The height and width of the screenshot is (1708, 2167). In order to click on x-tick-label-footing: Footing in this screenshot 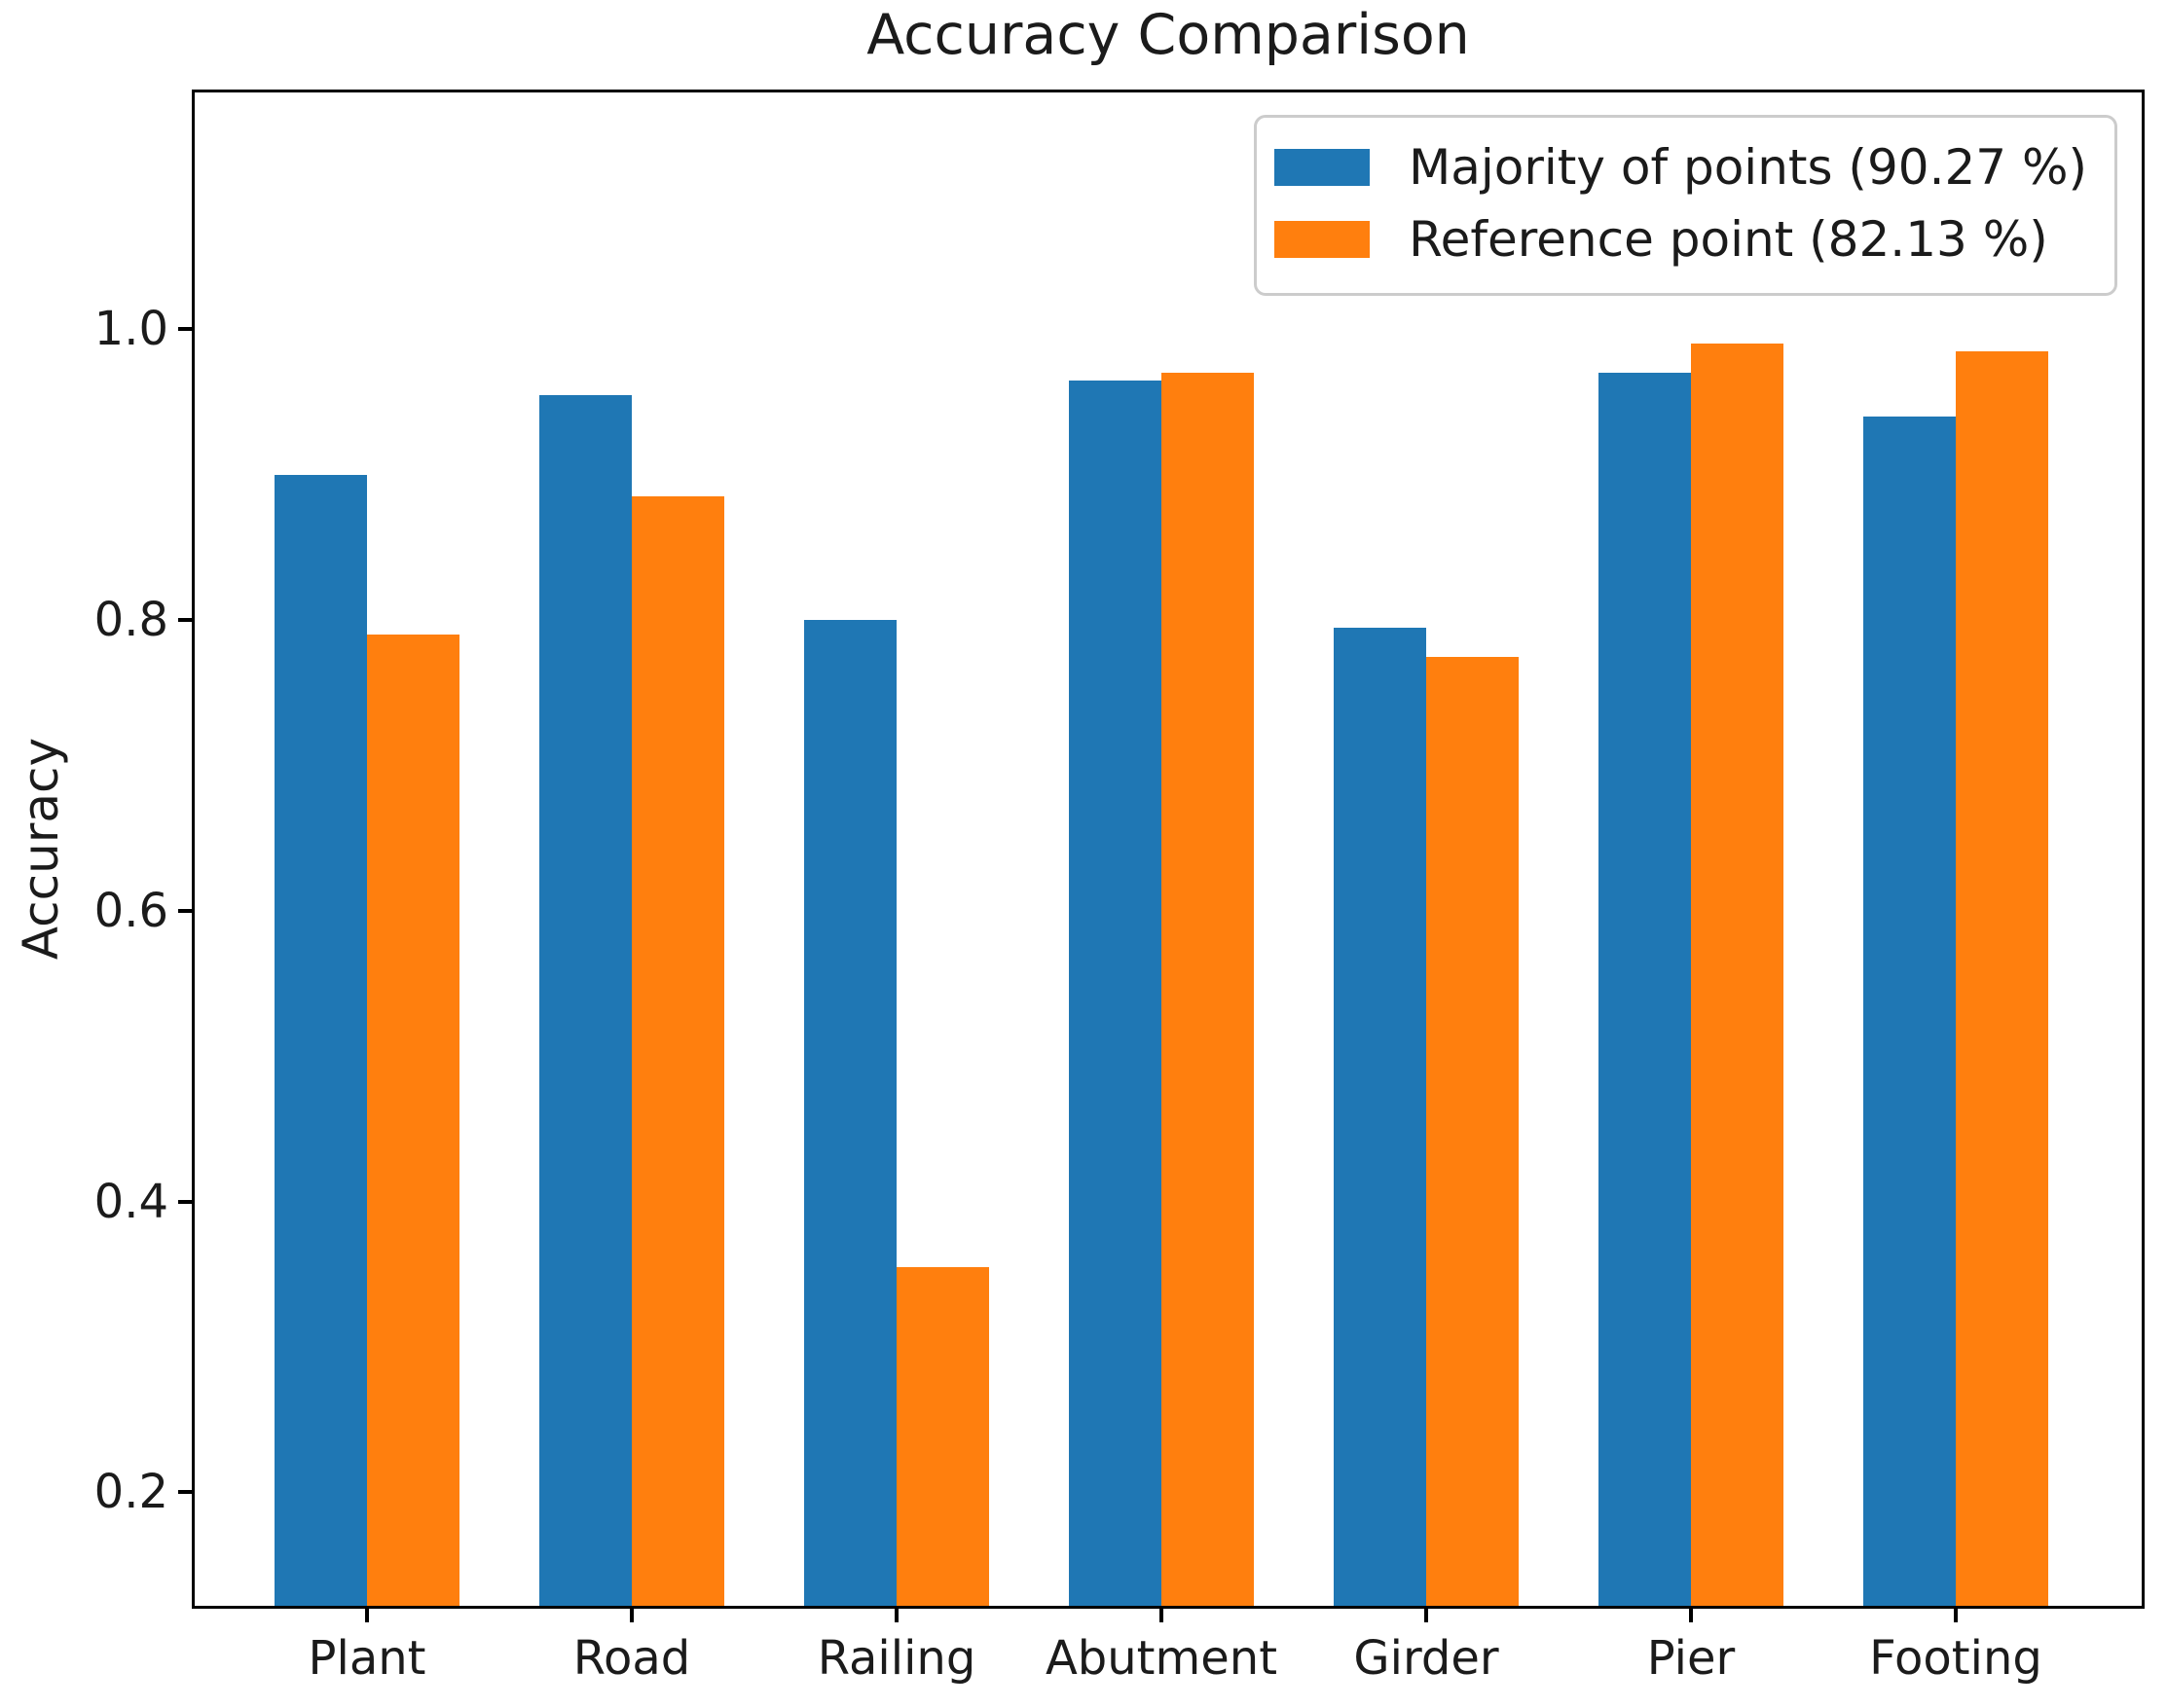, I will do `click(1956, 1658)`.